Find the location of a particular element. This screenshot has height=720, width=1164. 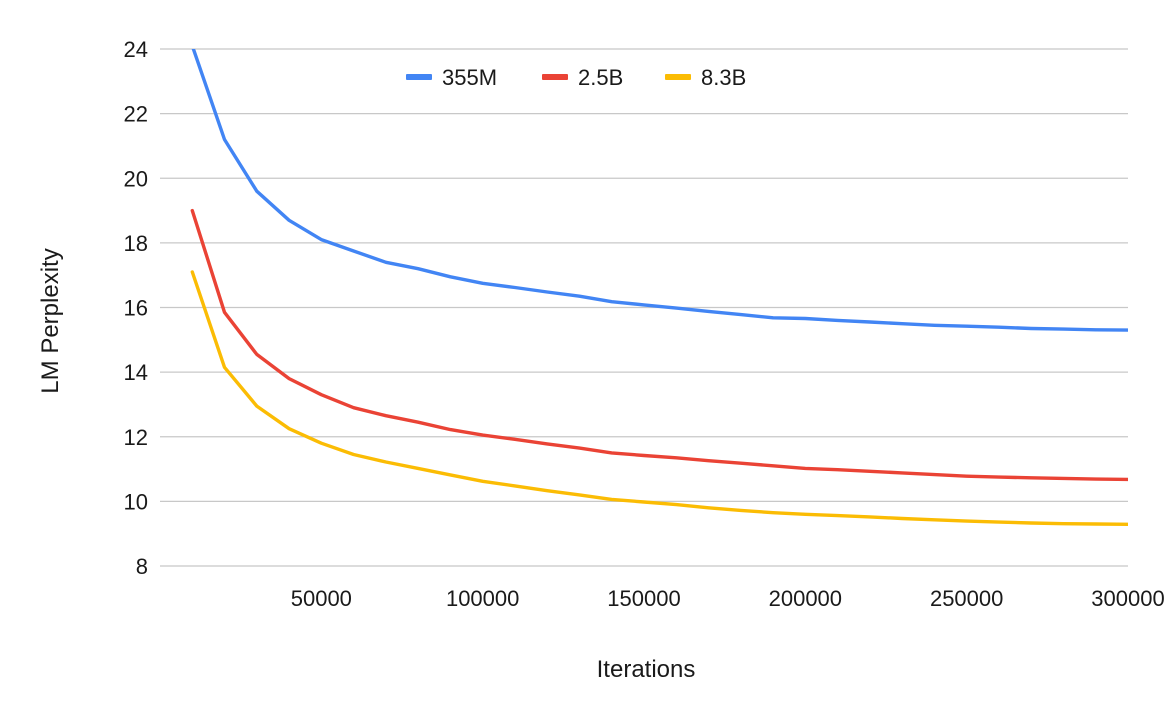

y-tick-label: 10 is located at coordinates (136, 501).